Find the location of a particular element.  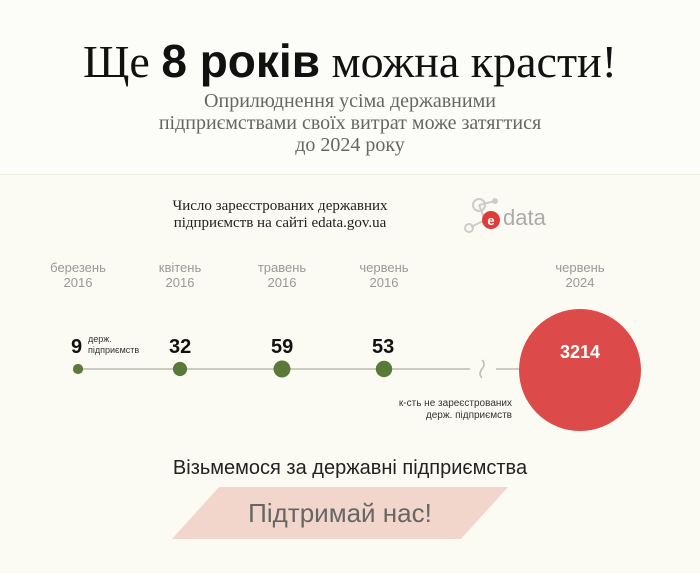

page-title: Ще 8 років можна красти! is located at coordinates (350, 61).